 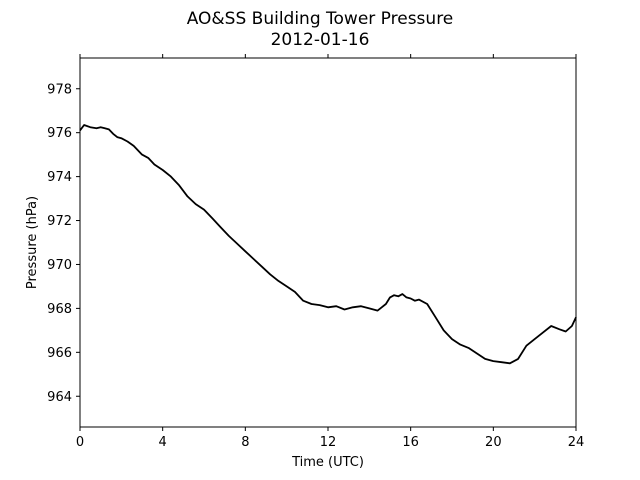 What do you see at coordinates (493, 442) in the screenshot?
I see `x-tick-label: 20` at bounding box center [493, 442].